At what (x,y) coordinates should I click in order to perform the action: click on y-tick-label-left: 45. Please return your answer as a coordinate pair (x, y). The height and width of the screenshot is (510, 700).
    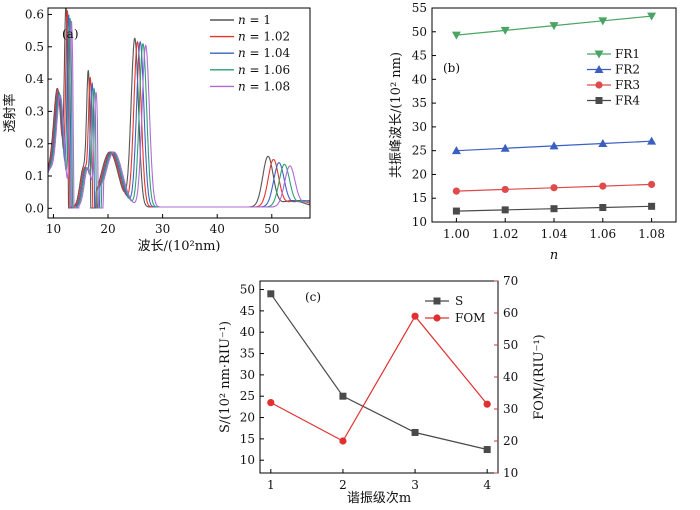
    Looking at the image, I should click on (247, 311).